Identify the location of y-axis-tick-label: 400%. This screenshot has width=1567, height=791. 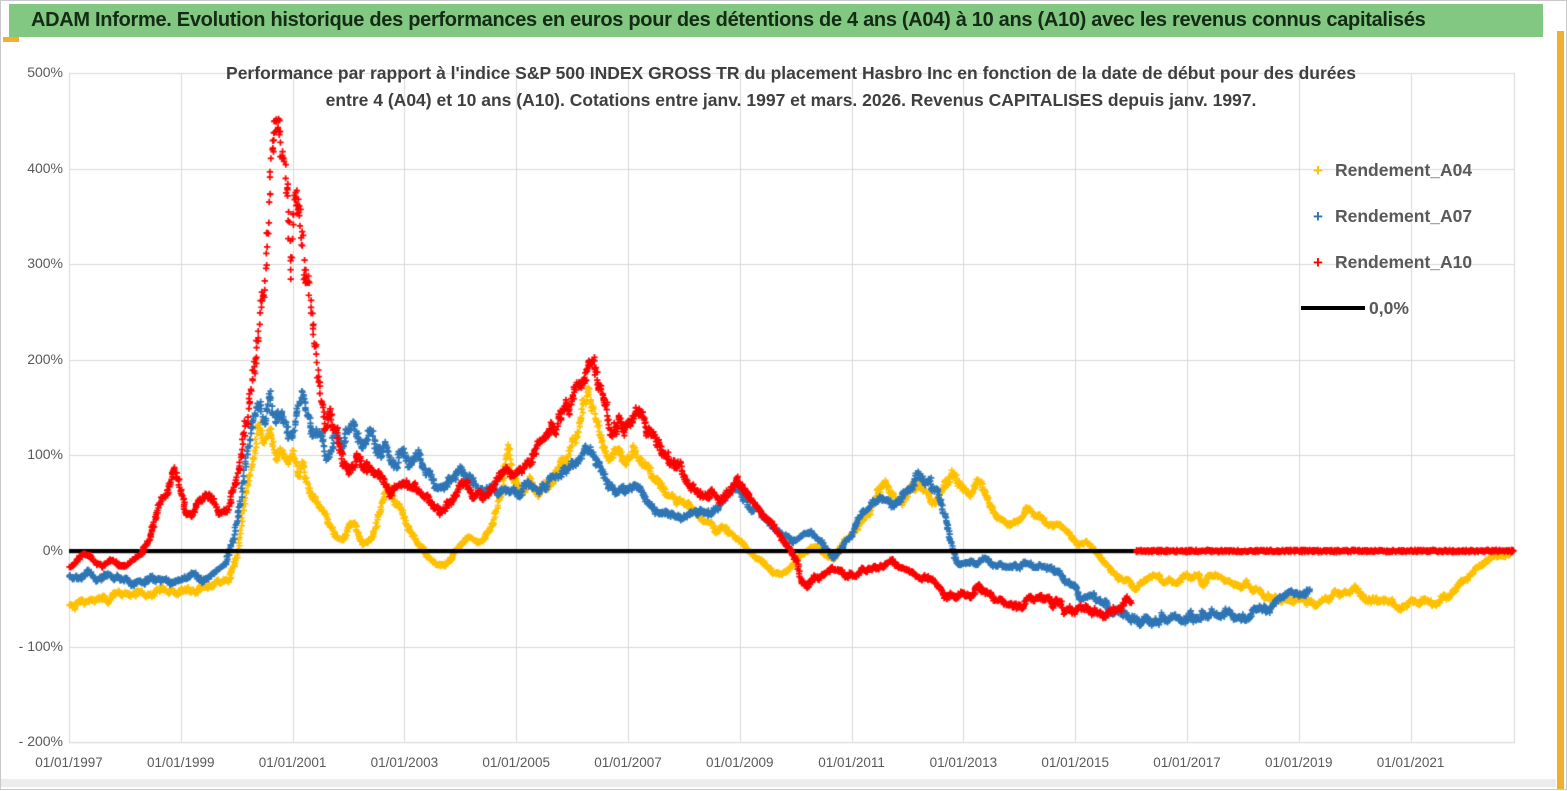
(45, 167).